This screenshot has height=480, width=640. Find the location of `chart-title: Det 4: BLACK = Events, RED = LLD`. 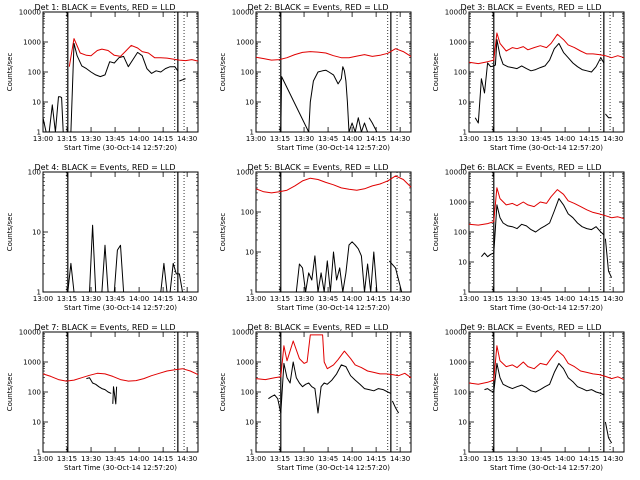

chart-title: Det 4: BLACK = Events, RED = LLD is located at coordinates (105, 167).